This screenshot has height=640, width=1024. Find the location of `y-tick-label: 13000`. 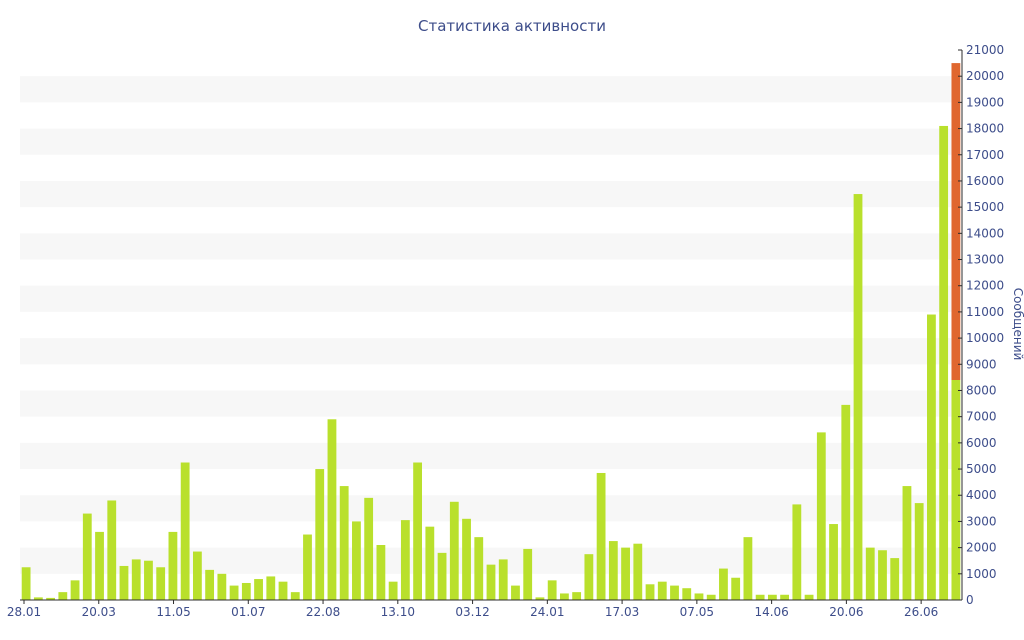

y-tick-label: 13000 is located at coordinates (985, 260).